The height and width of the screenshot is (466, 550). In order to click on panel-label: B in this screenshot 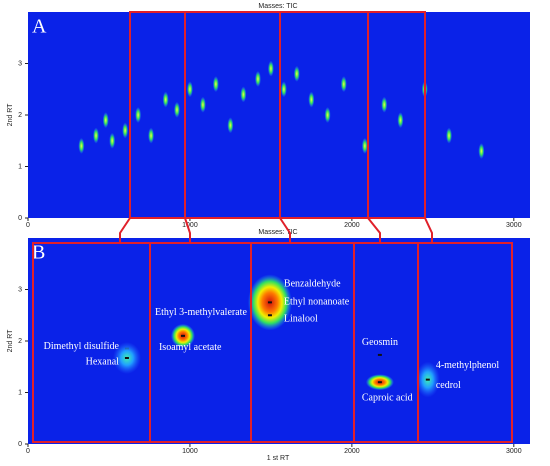, I will do `click(38, 253)`.